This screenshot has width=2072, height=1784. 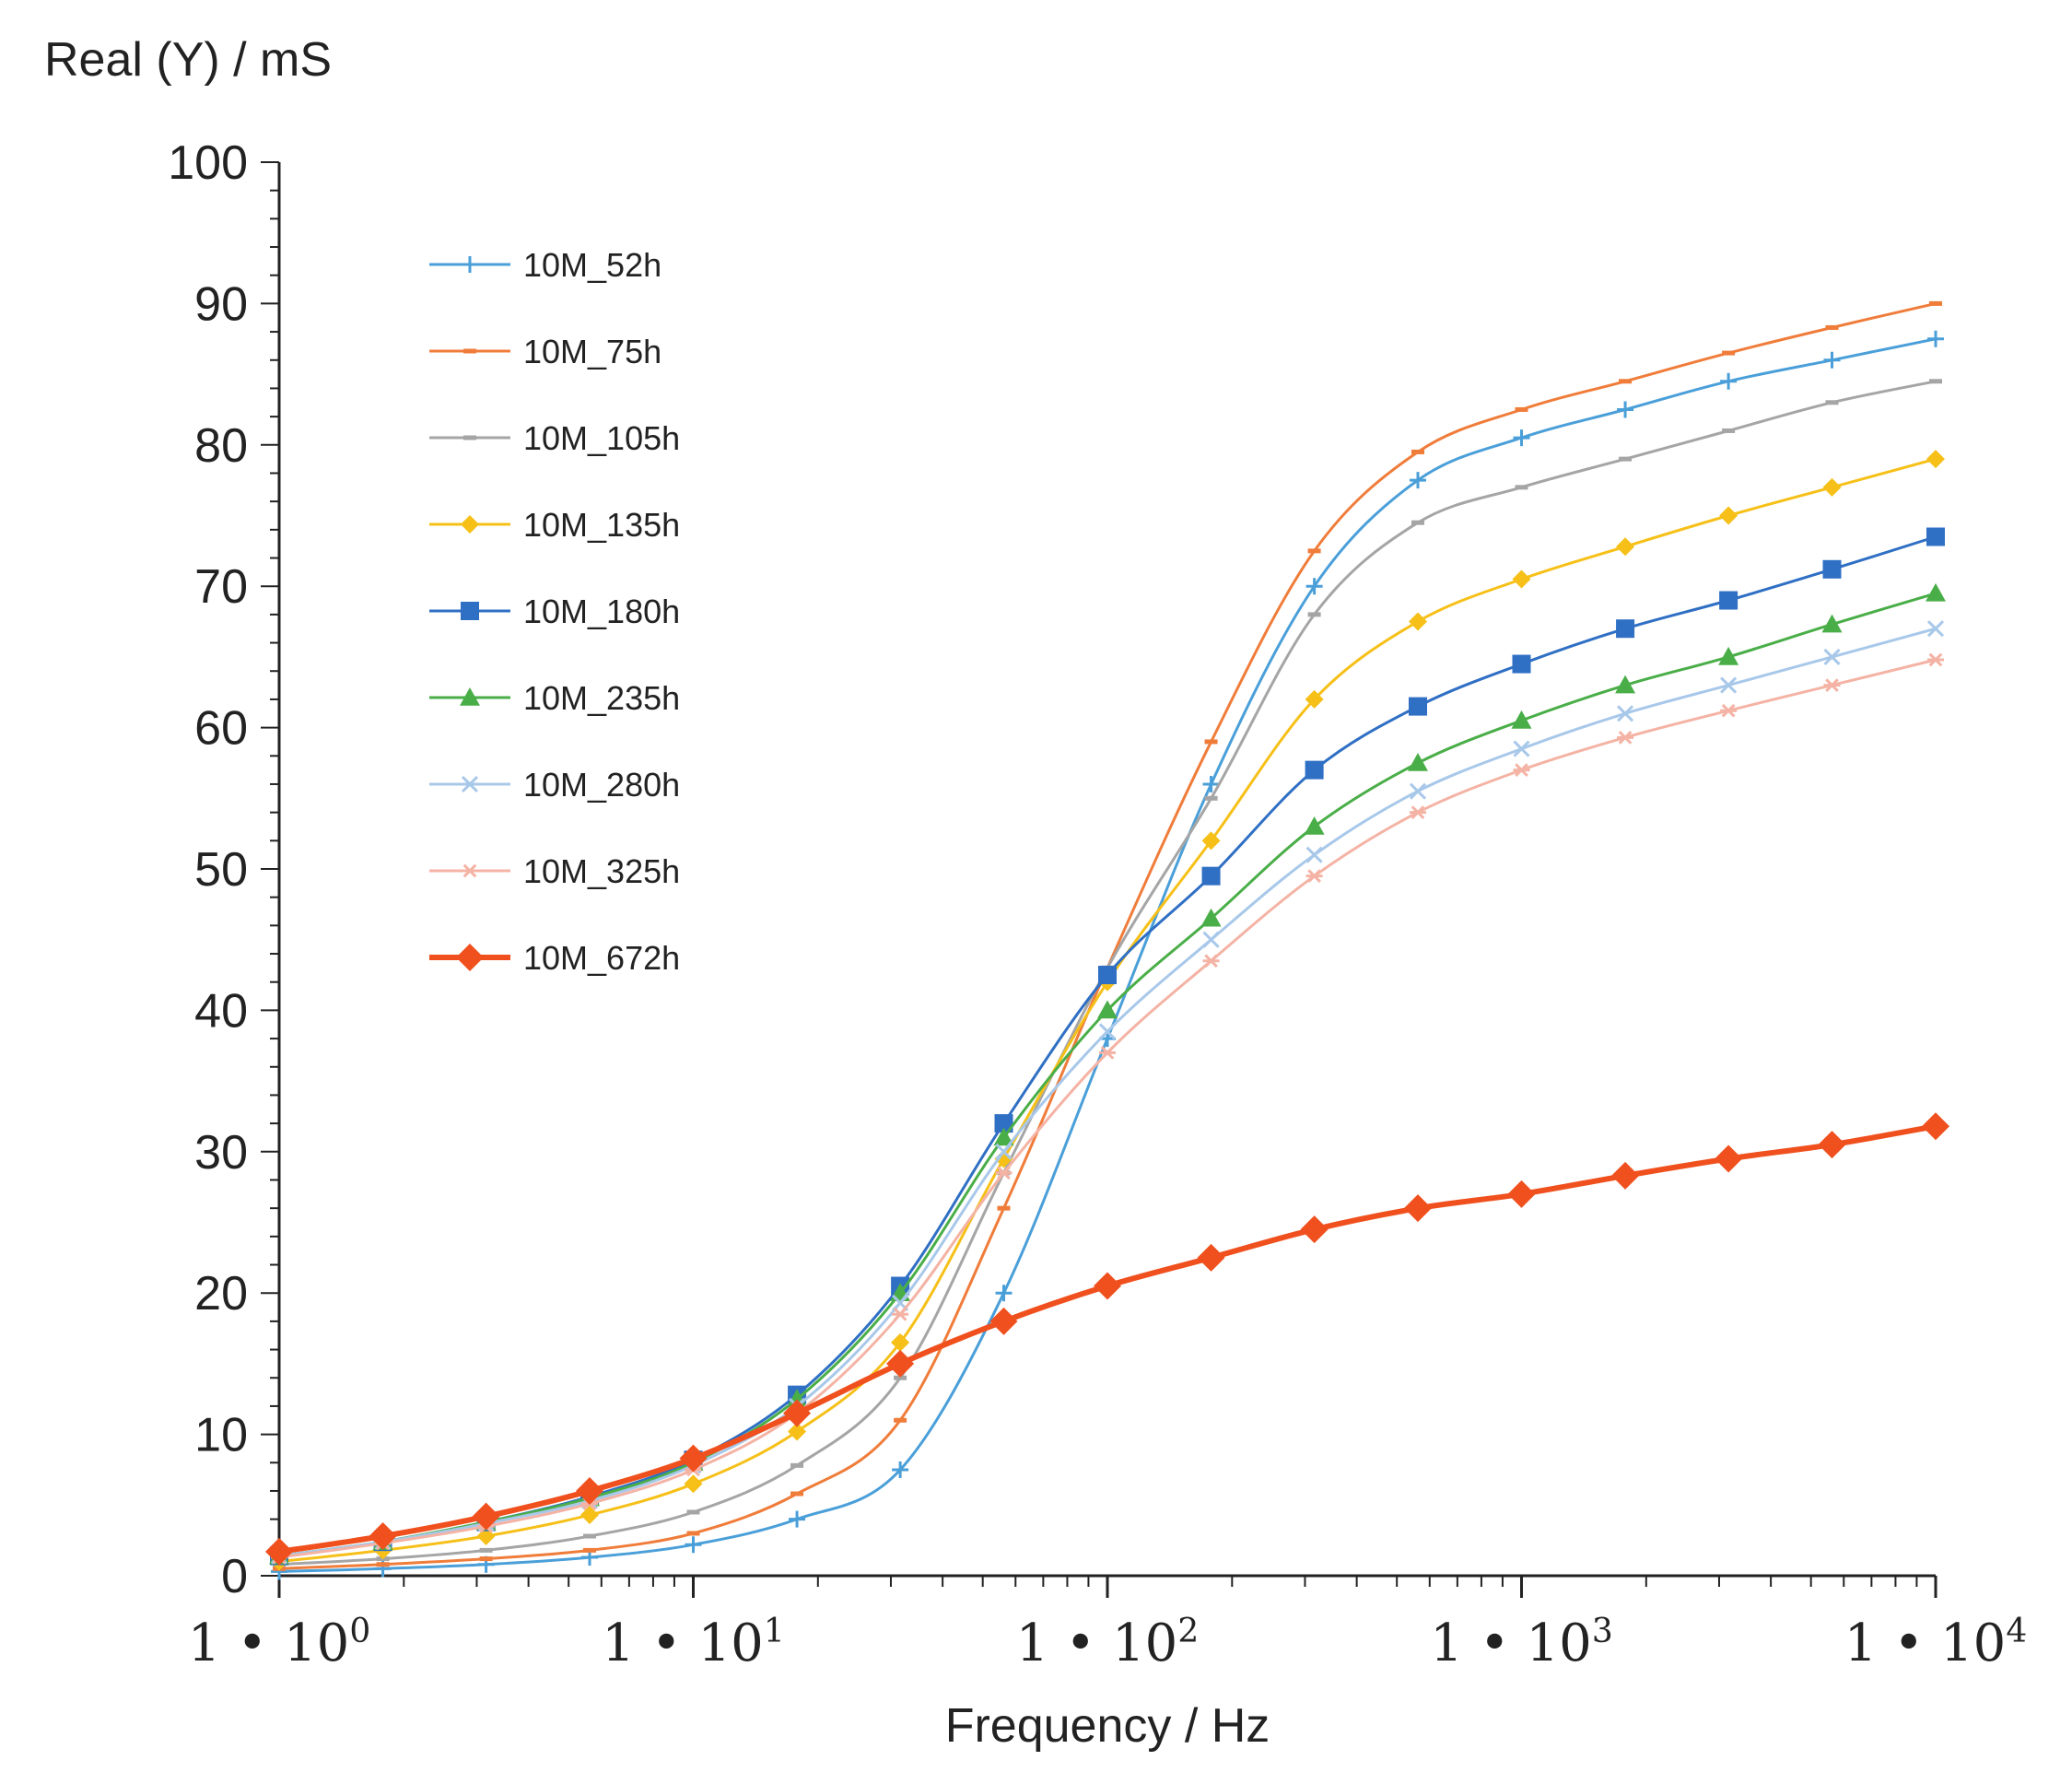 I want to click on y-tick-label: 10, so click(x=221, y=1435).